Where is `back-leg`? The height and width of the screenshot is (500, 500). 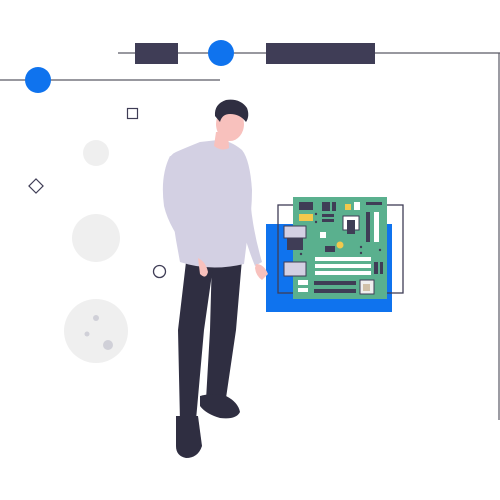 back-leg is located at coordinates (224, 333).